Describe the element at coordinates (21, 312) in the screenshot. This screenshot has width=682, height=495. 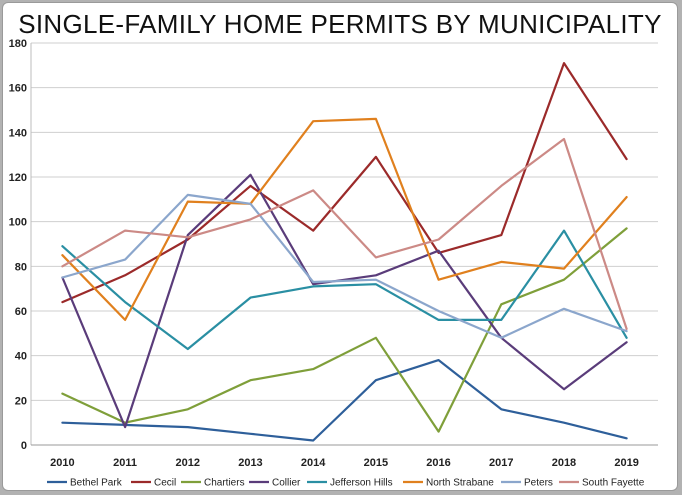
I see `y-tick-label: 60` at that location.